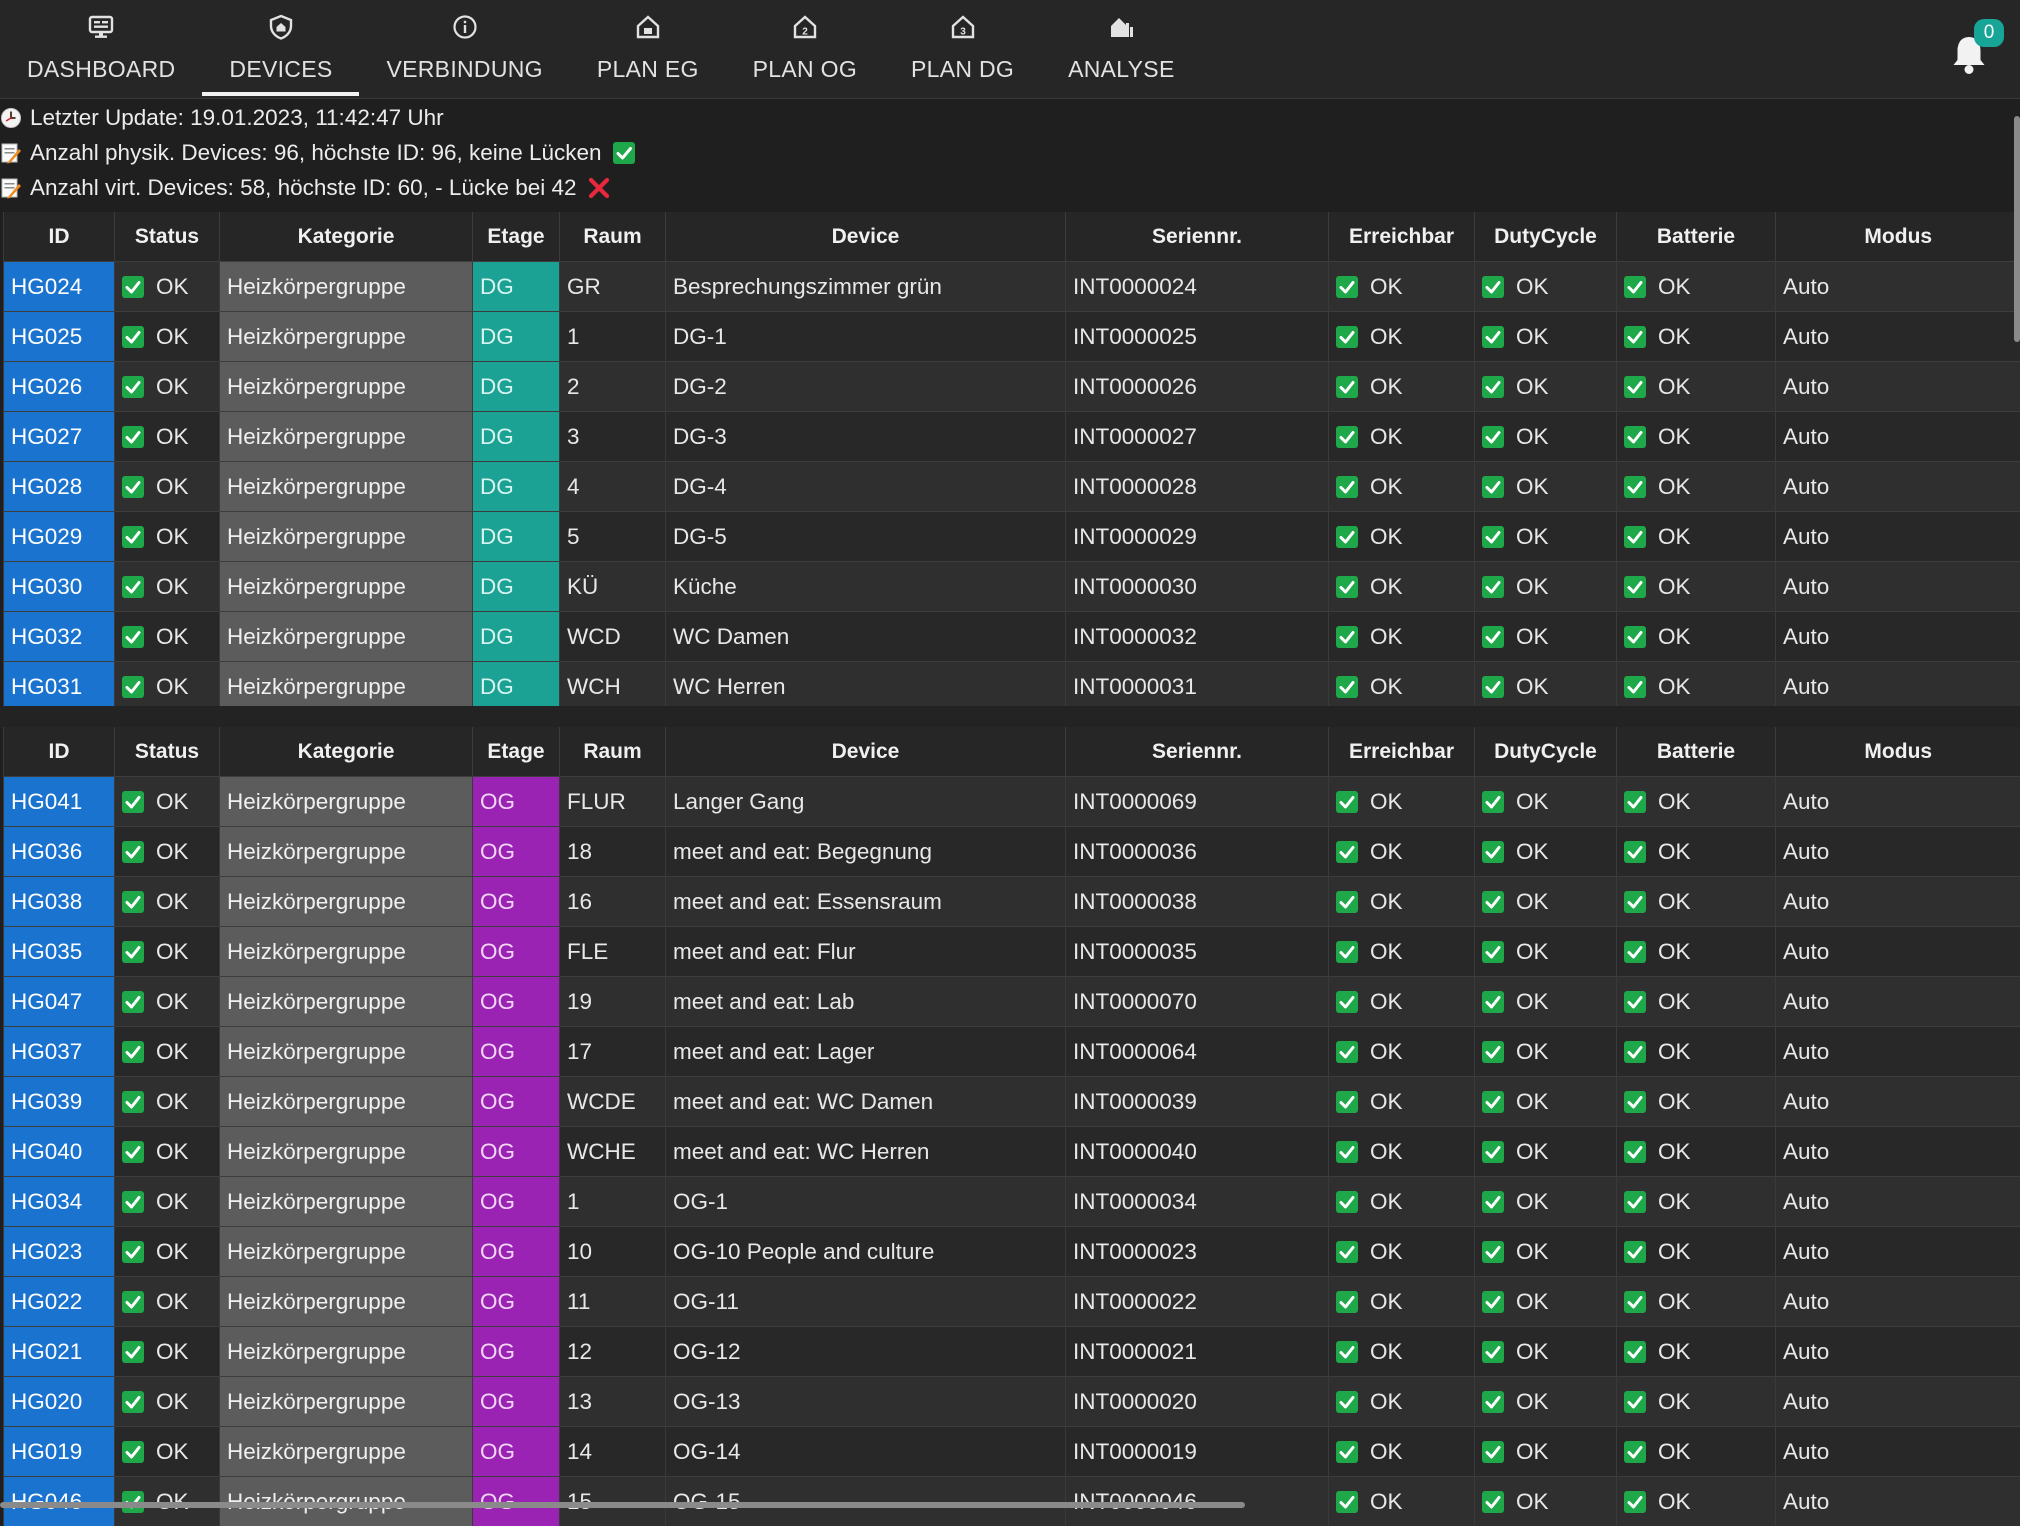  Describe the element at coordinates (280, 48) in the screenshot. I see `tab-devices: DEVICES` at that location.